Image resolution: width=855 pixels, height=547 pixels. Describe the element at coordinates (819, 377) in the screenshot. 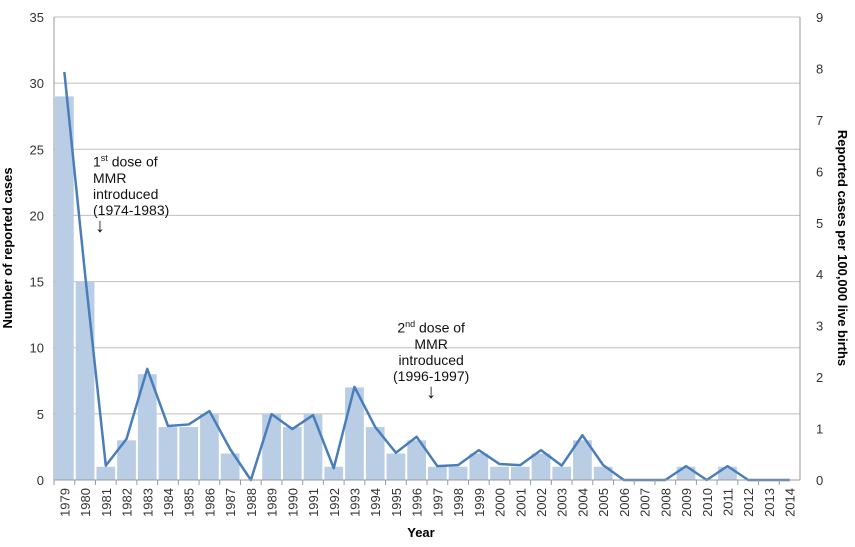

I see `y2-tick-label: 2` at that location.